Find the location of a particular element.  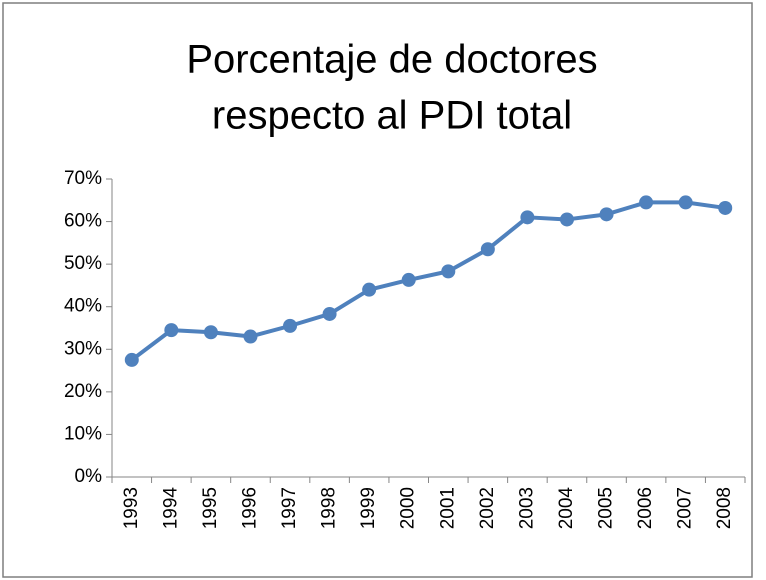

x-tick-label: 1997 is located at coordinates (289, 508).